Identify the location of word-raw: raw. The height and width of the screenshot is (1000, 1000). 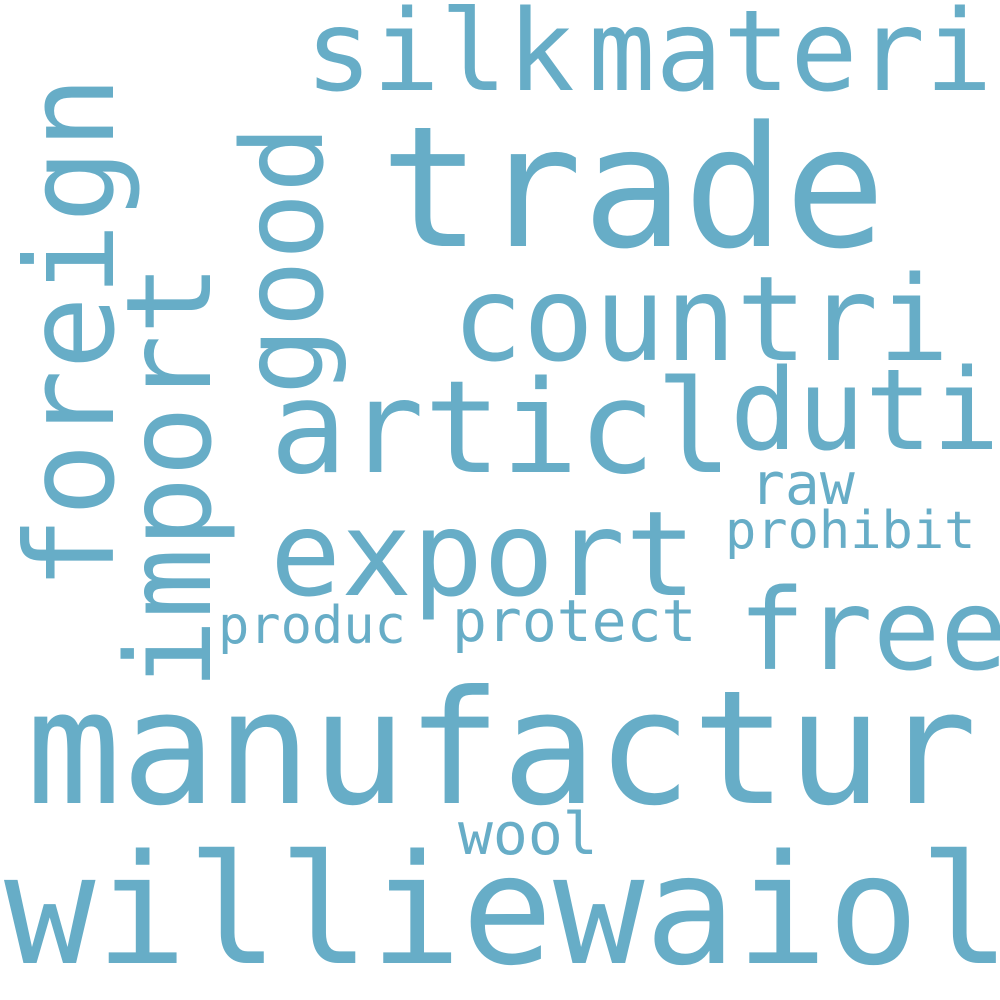
(802, 484).